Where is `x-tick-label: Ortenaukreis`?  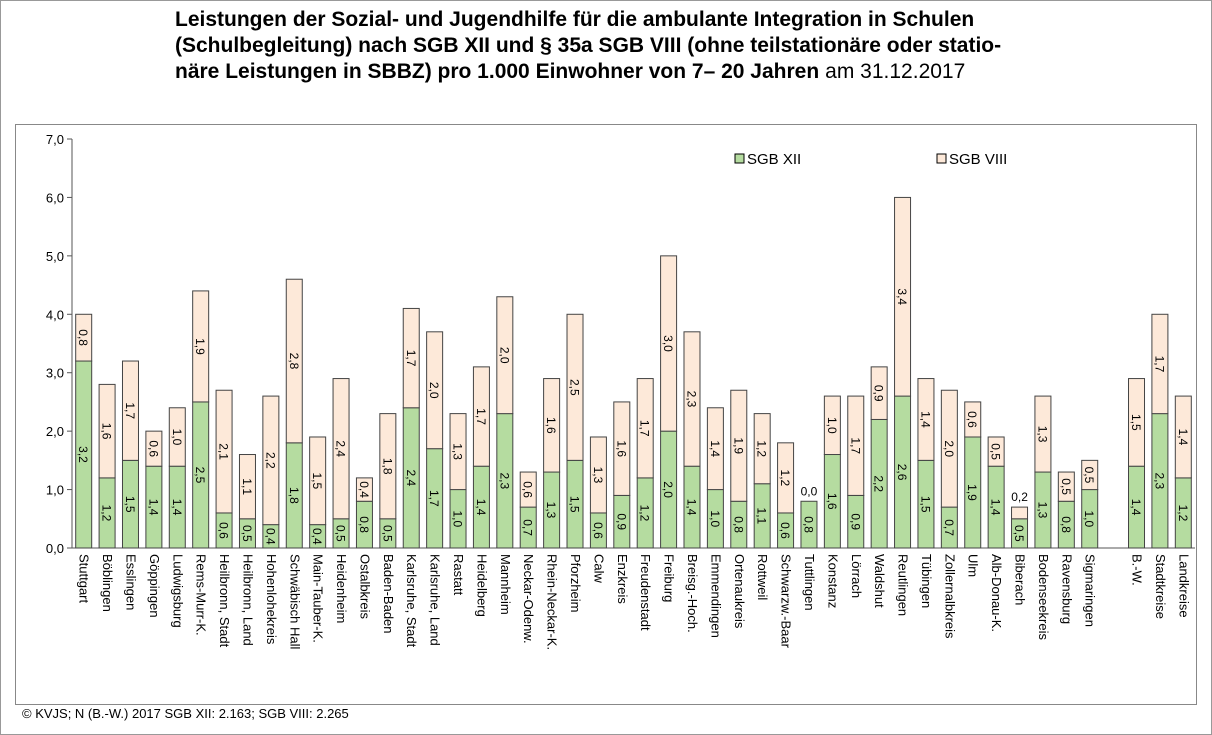
x-tick-label: Ortenaukreis is located at coordinates (739, 591).